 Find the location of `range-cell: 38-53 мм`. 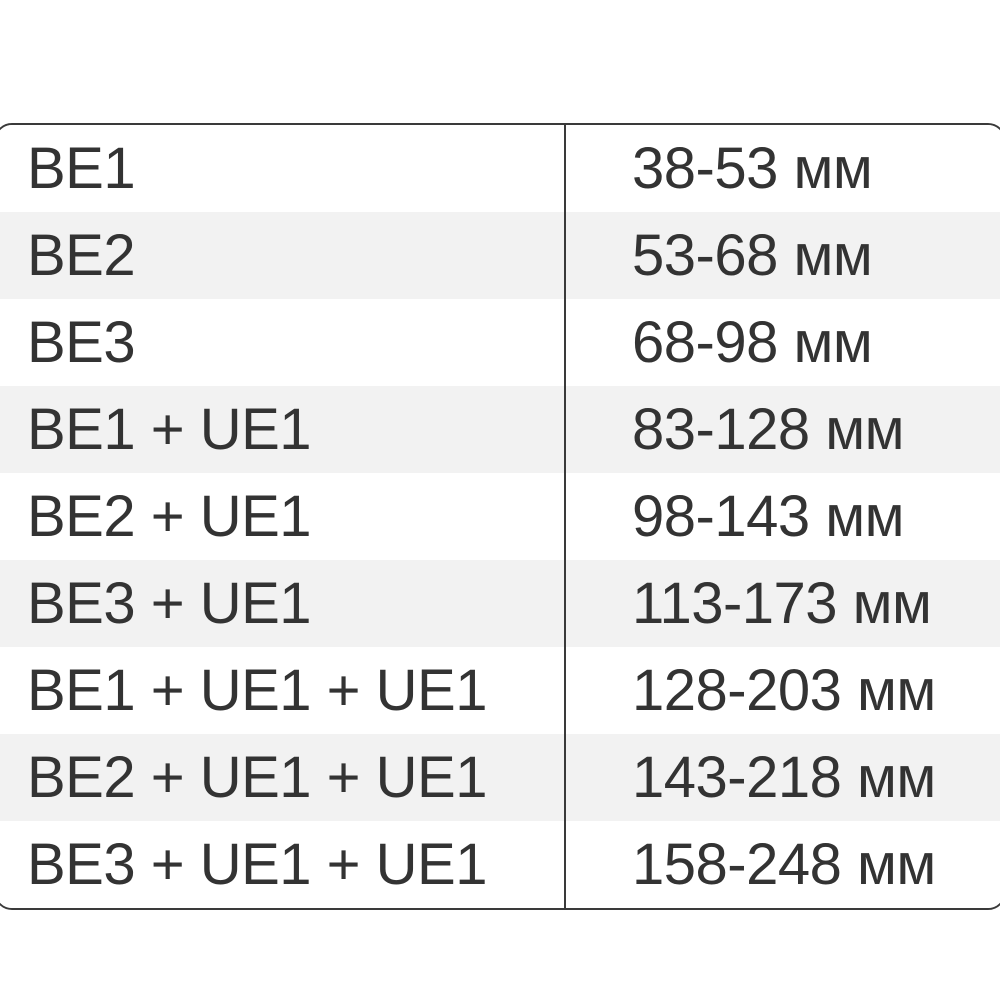

range-cell: 38-53 мм is located at coordinates (782, 168).